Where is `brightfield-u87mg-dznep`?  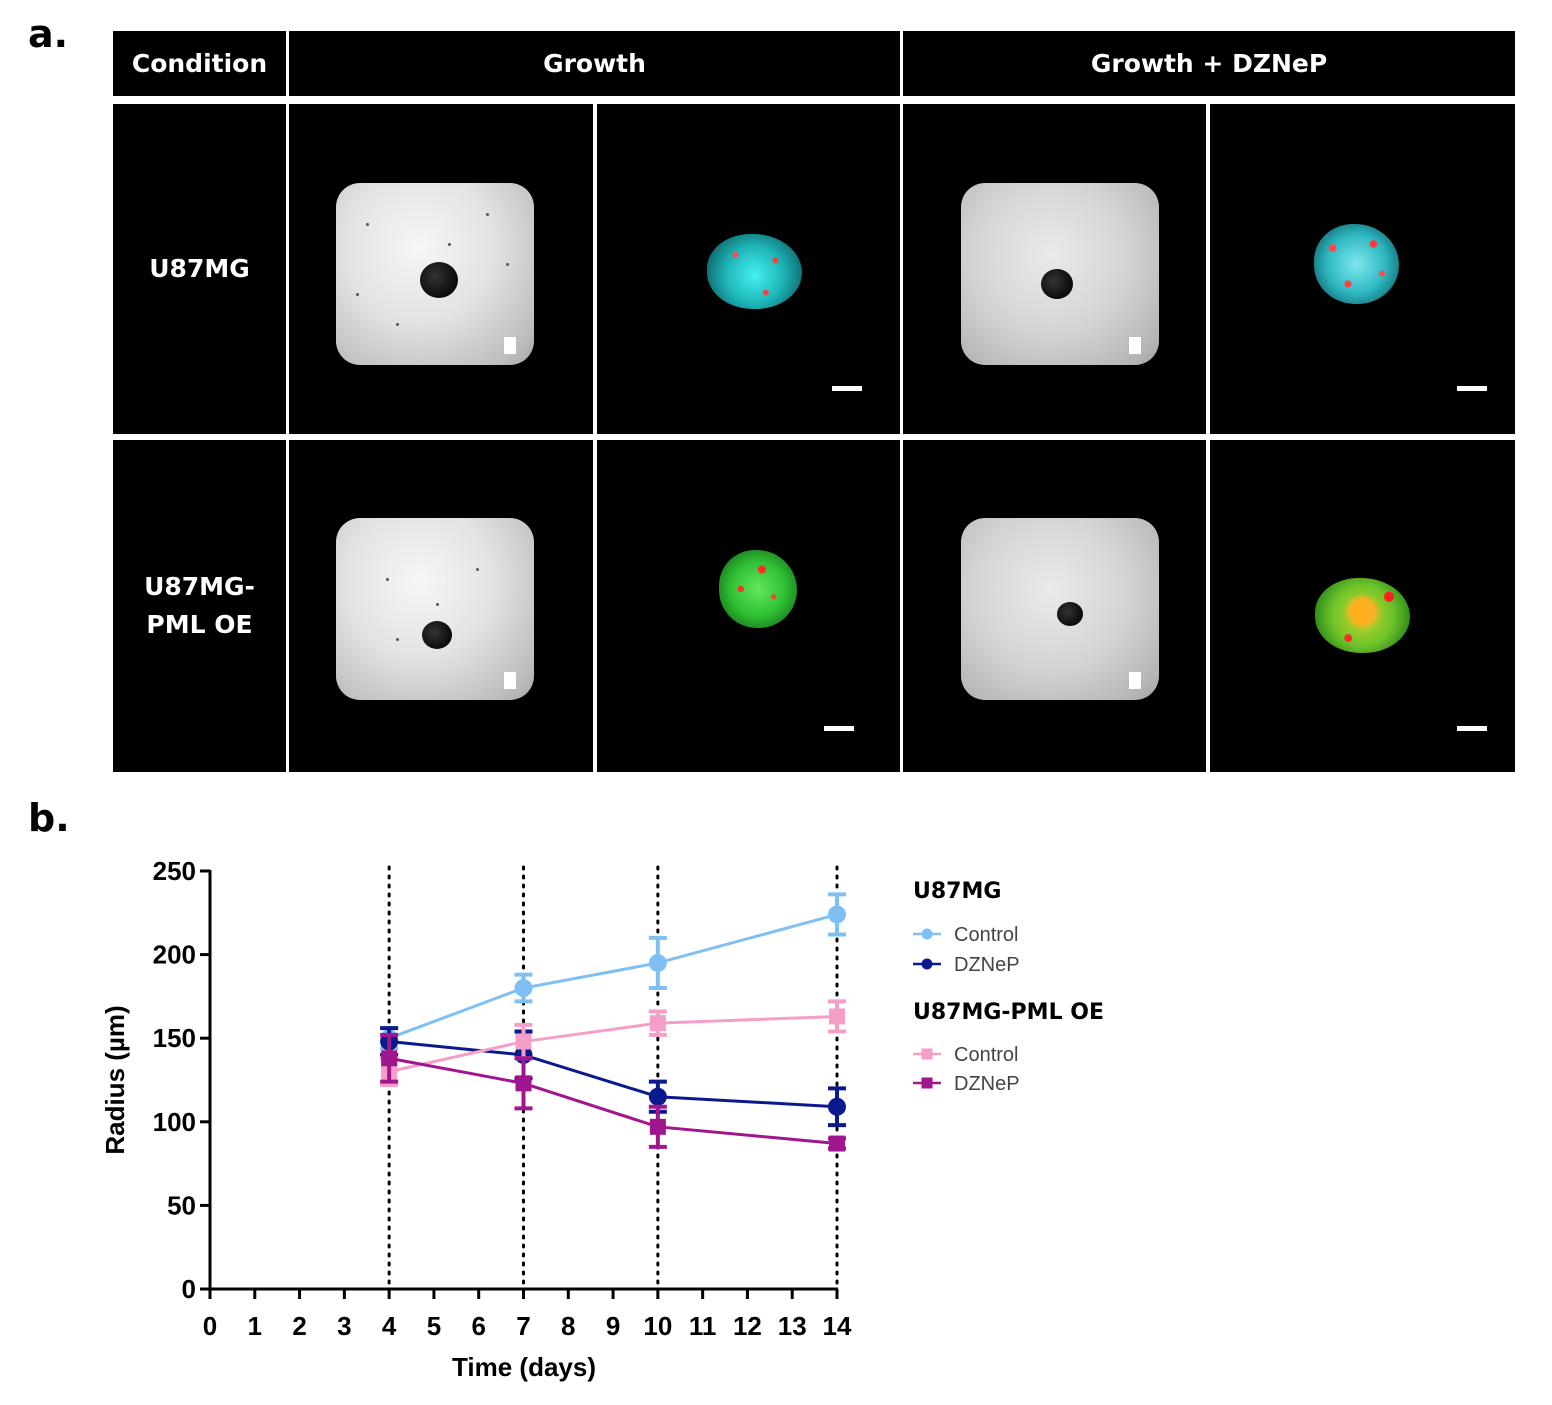
brightfield-u87mg-dznep is located at coordinates (1054, 269).